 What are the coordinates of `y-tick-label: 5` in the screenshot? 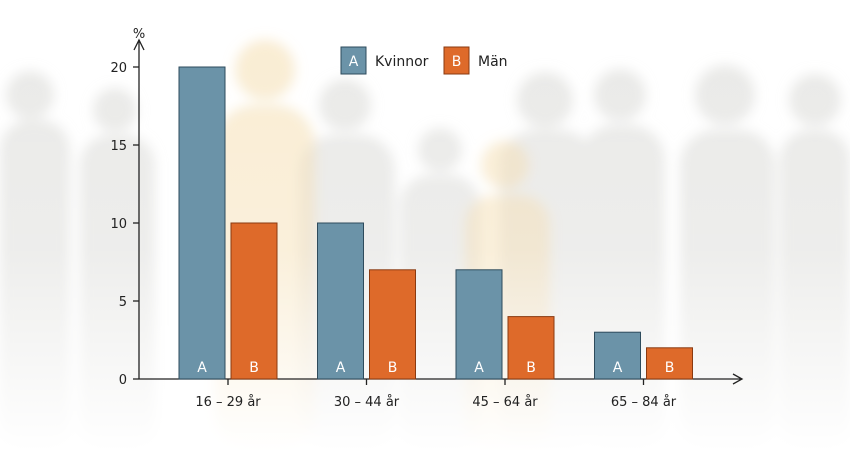 It's located at (123, 302).